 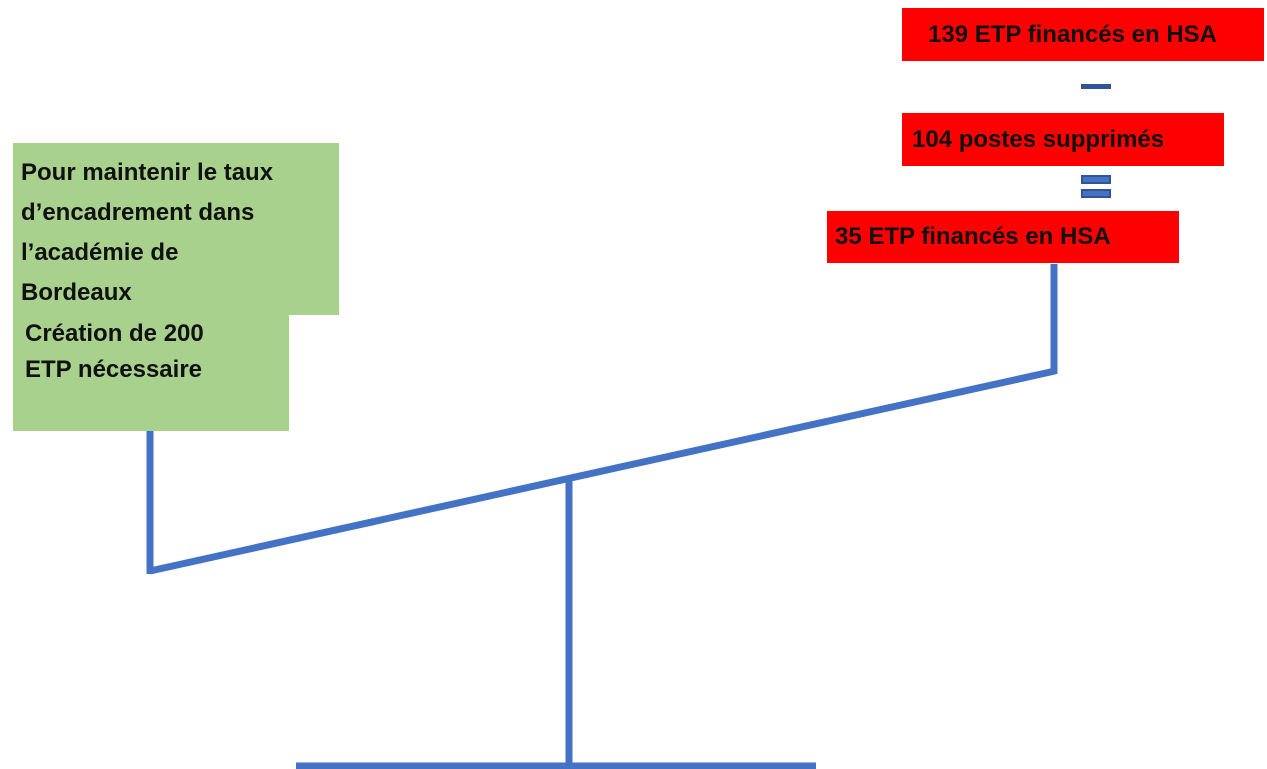 What do you see at coordinates (138, 212) in the screenshot?
I see `left-context-line: d’encadrement dans` at bounding box center [138, 212].